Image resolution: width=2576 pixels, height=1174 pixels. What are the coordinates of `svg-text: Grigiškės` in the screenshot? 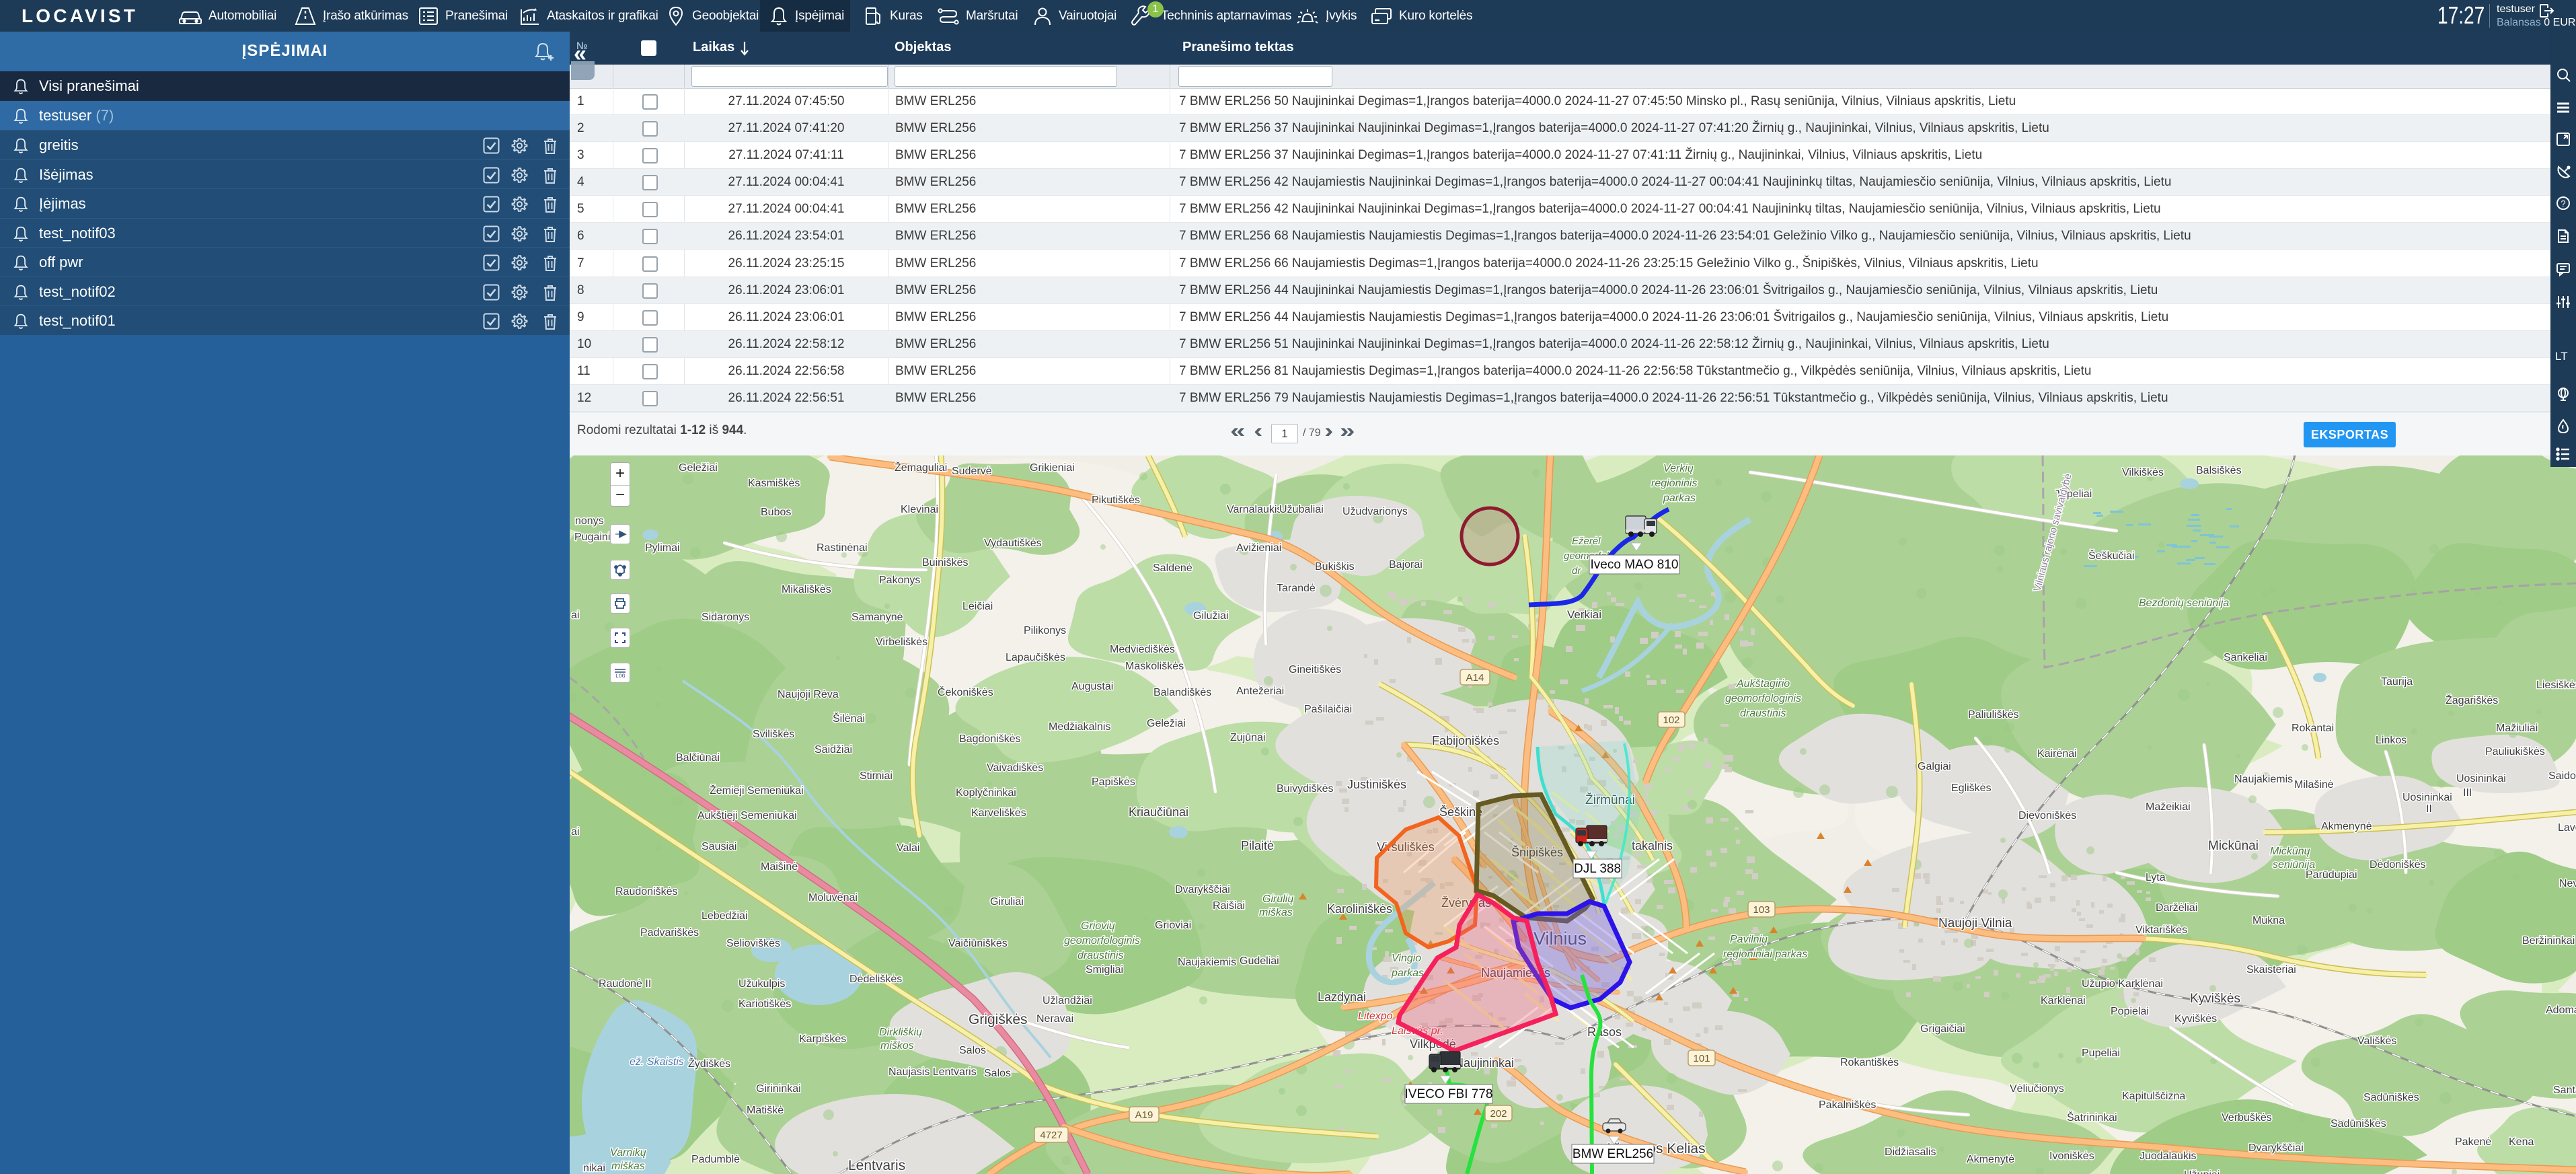 It's located at (998, 1019).